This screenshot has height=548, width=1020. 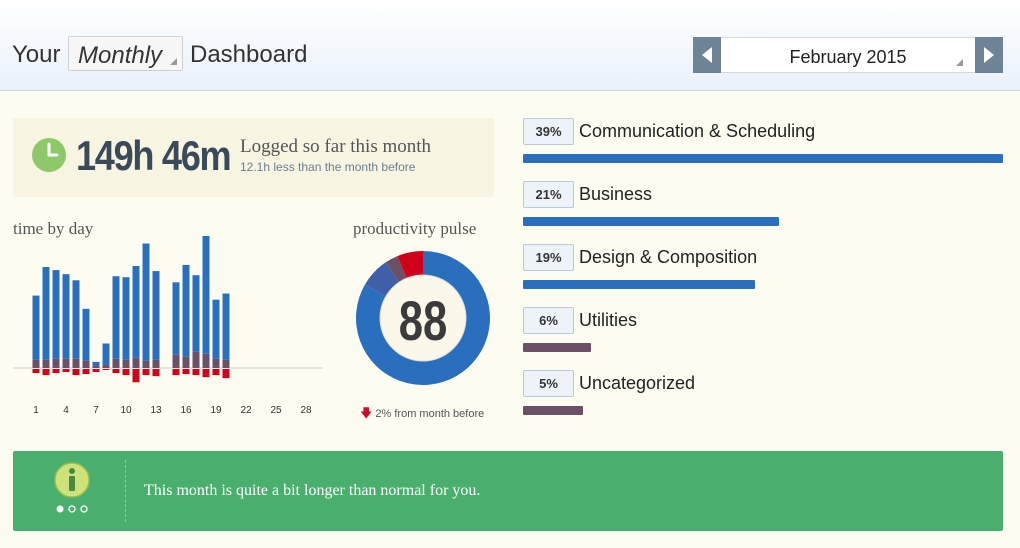 I want to click on category-row: 19% Design & Composition, so click(x=763, y=269).